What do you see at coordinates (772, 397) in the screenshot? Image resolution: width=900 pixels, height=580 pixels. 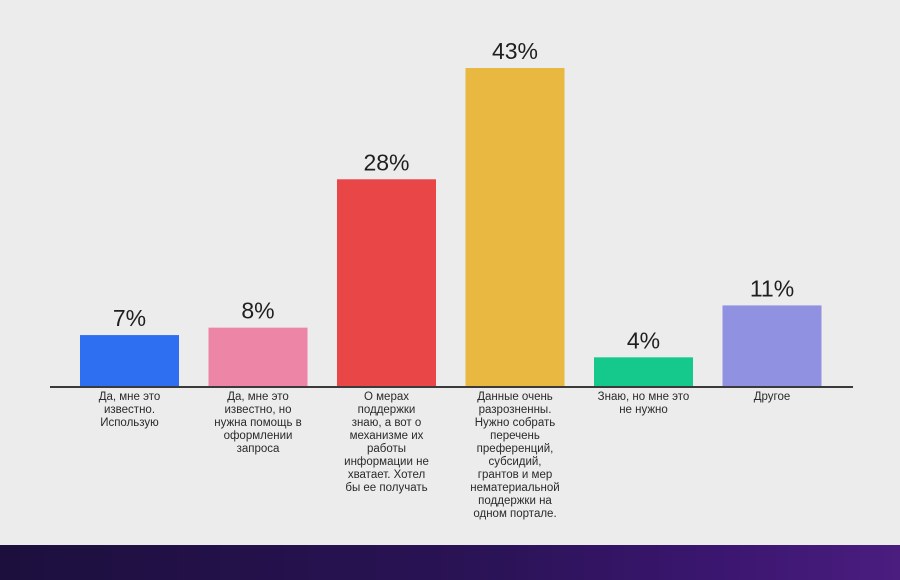 I see `category-label-6: Другое` at bounding box center [772, 397].